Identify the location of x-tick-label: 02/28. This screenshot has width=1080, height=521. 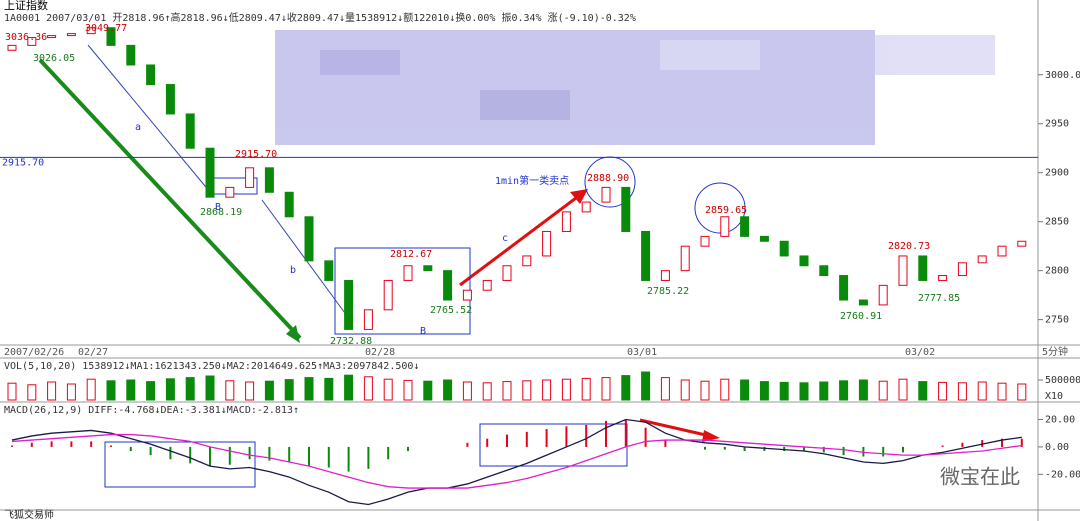
(380, 352).